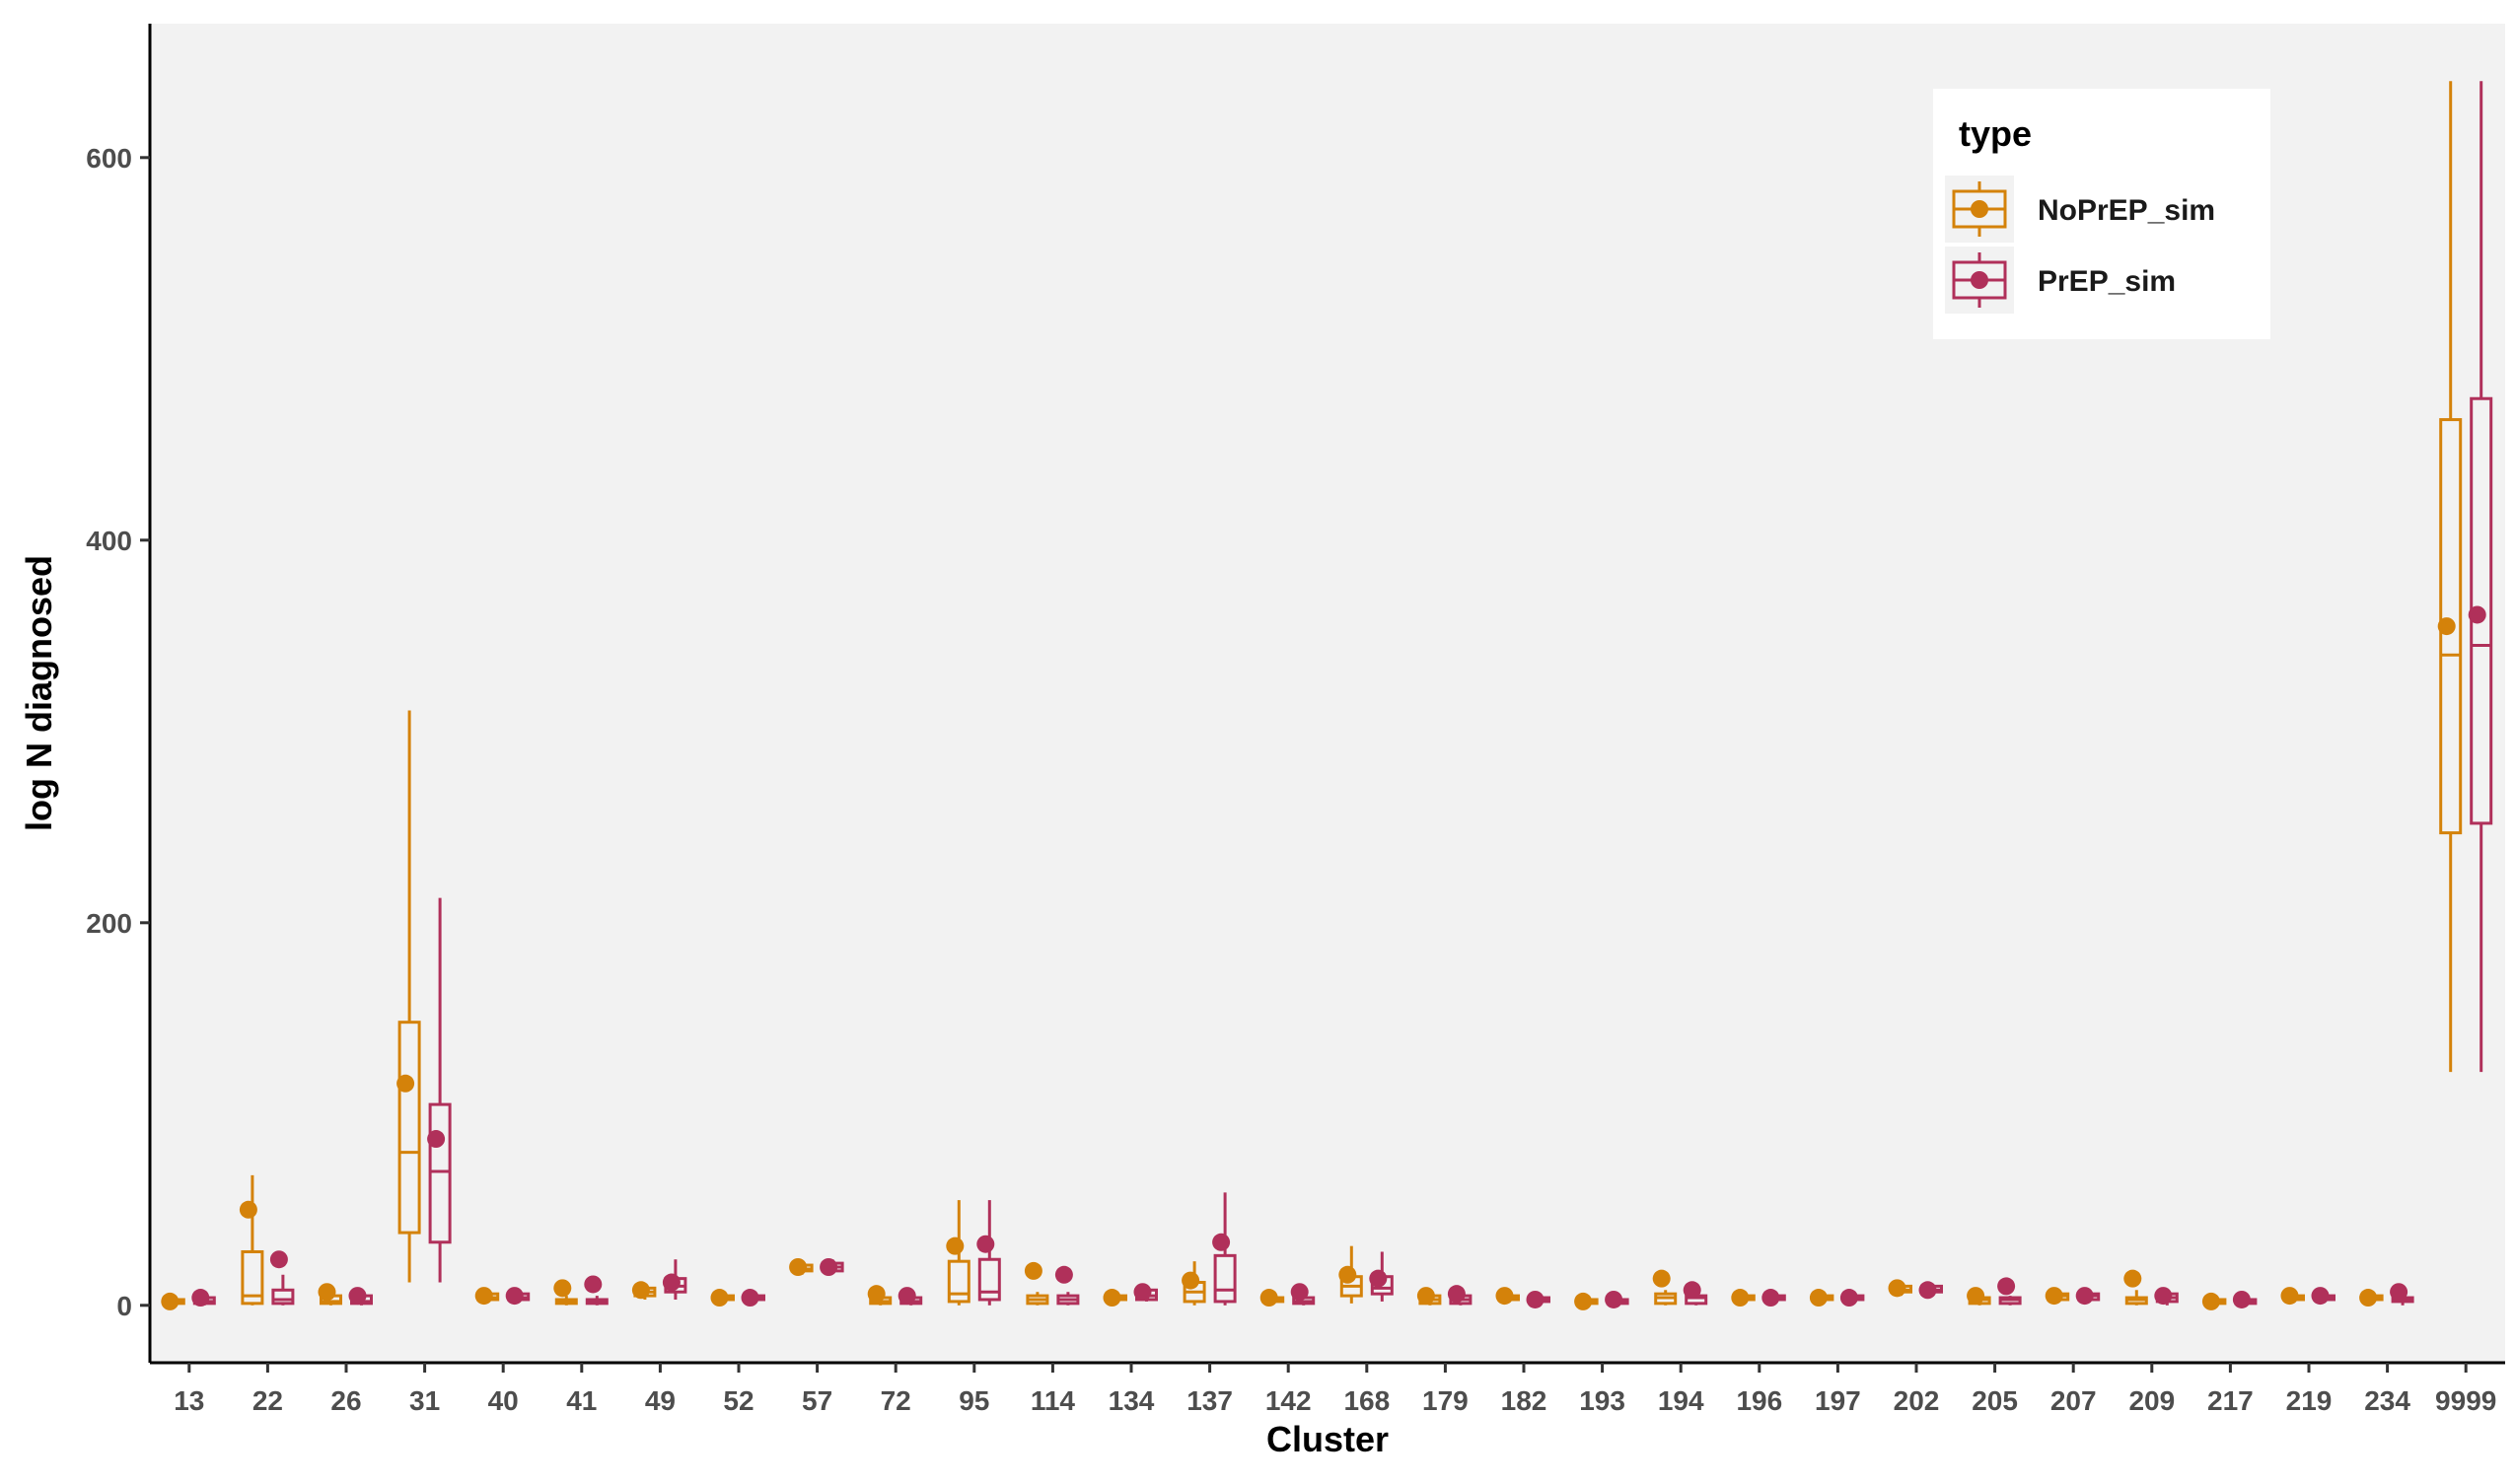 The image size is (2515, 1484). What do you see at coordinates (661, 1400) in the screenshot?
I see `x-tick-label: 49` at bounding box center [661, 1400].